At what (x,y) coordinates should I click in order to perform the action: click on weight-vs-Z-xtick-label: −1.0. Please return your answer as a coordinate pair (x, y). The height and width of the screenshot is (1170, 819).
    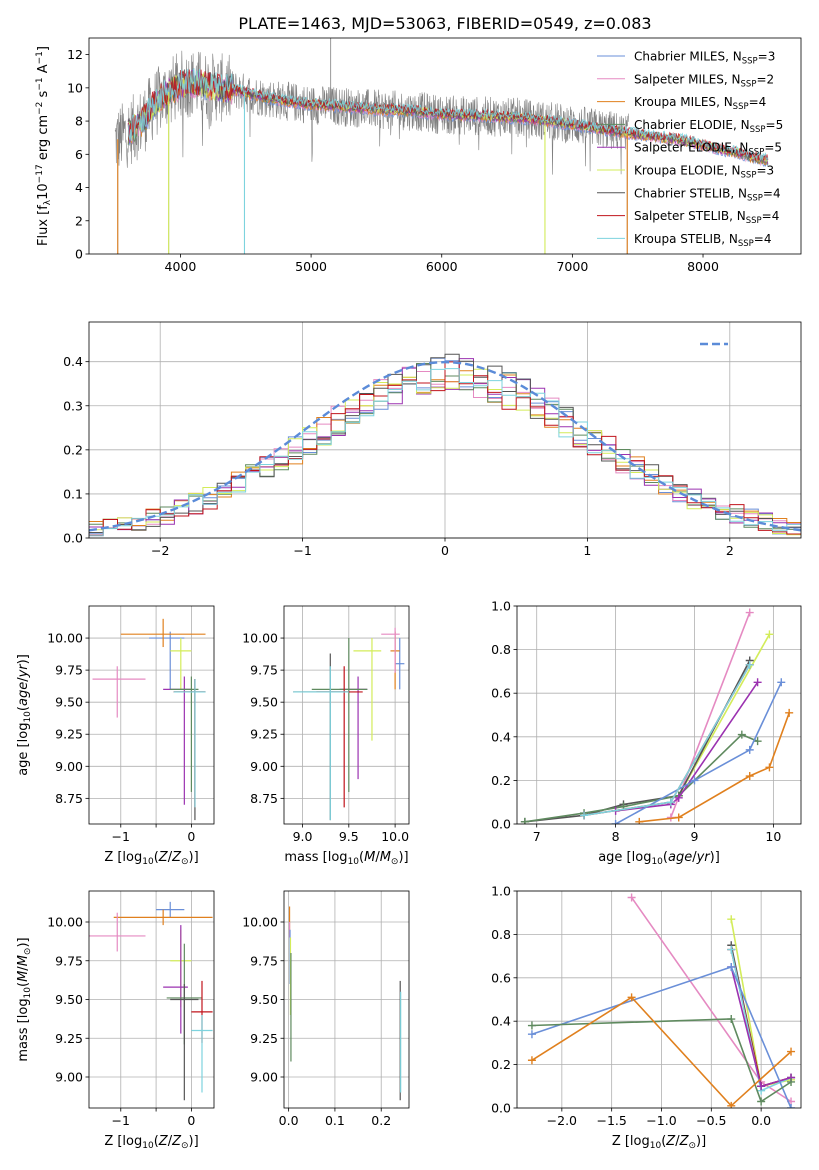
    Looking at the image, I should click on (661, 1120).